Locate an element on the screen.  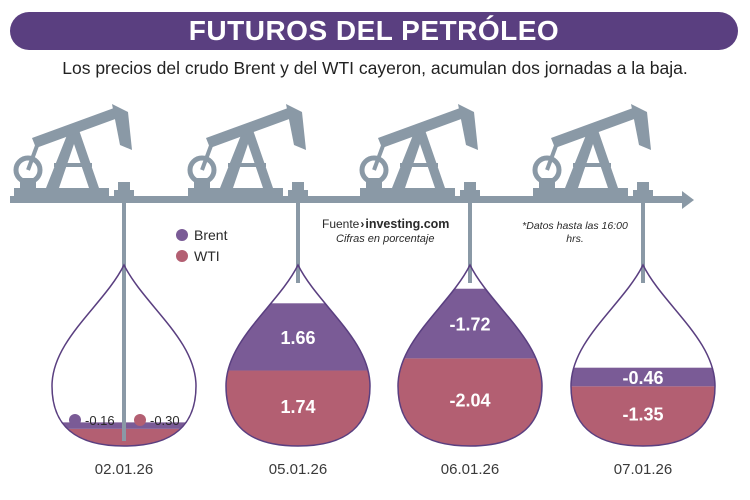
source-label: Fuente is located at coordinates (341, 224).